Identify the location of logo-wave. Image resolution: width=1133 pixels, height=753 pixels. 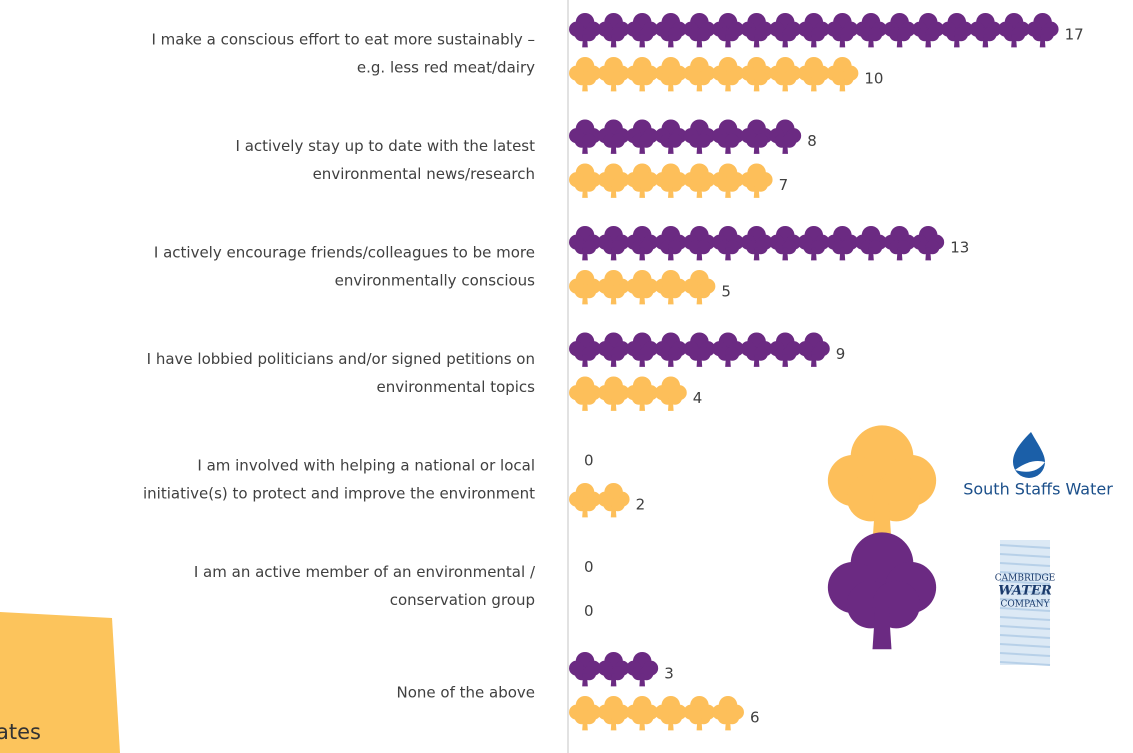
(1030, 466).